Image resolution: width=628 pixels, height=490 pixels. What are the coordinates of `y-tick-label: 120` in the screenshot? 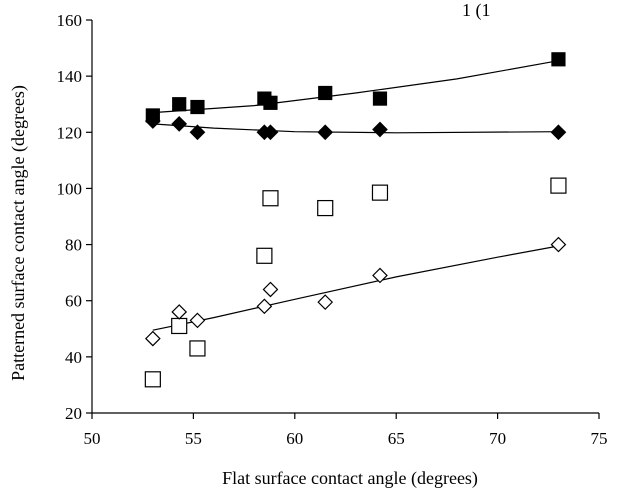 It's located at (70, 132).